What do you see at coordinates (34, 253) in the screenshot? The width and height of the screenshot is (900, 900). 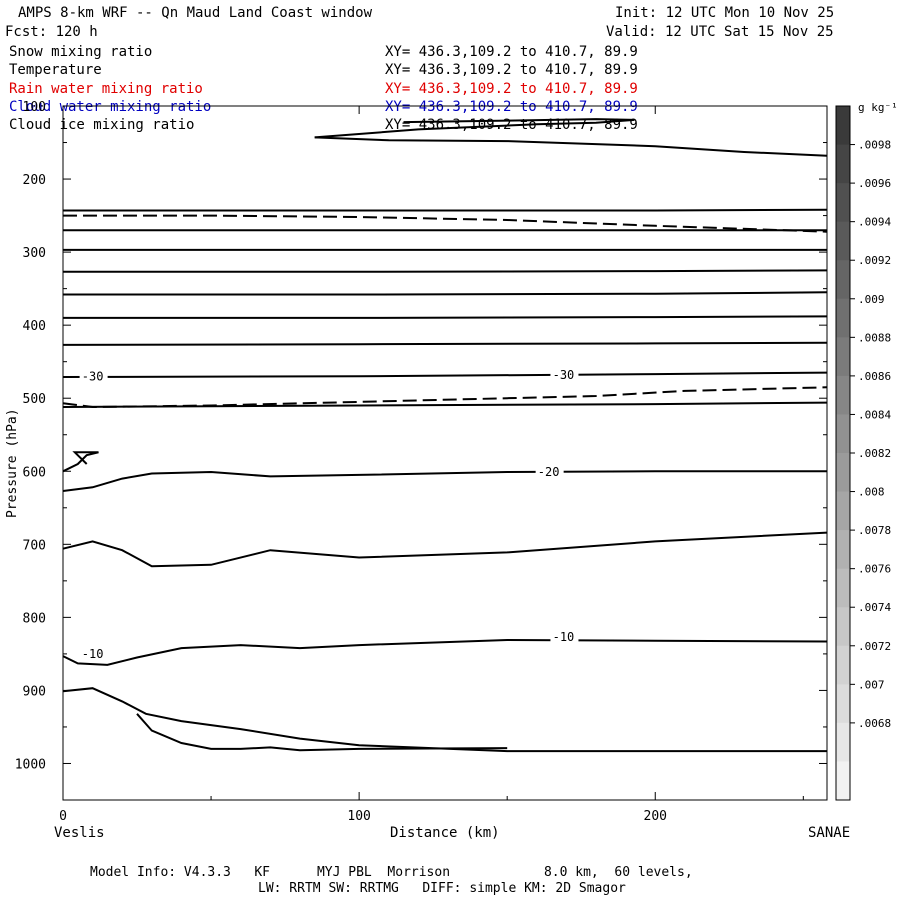 I see `y-tick-label: 300` at bounding box center [34, 253].